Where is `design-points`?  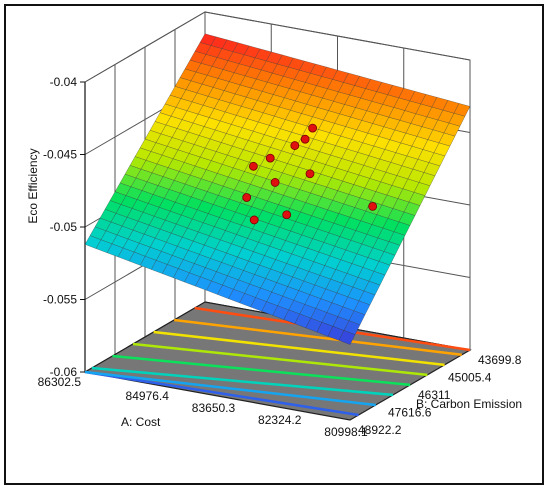
design-points is located at coordinates (310, 174).